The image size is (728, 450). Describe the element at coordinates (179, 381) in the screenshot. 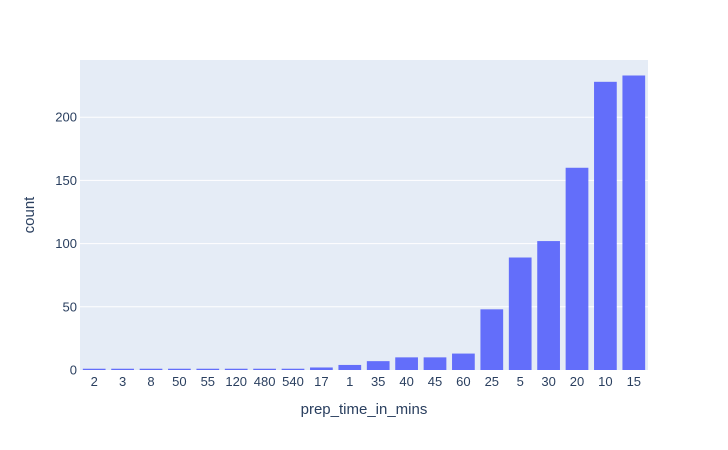

I see `x-tick-label: 50` at that location.